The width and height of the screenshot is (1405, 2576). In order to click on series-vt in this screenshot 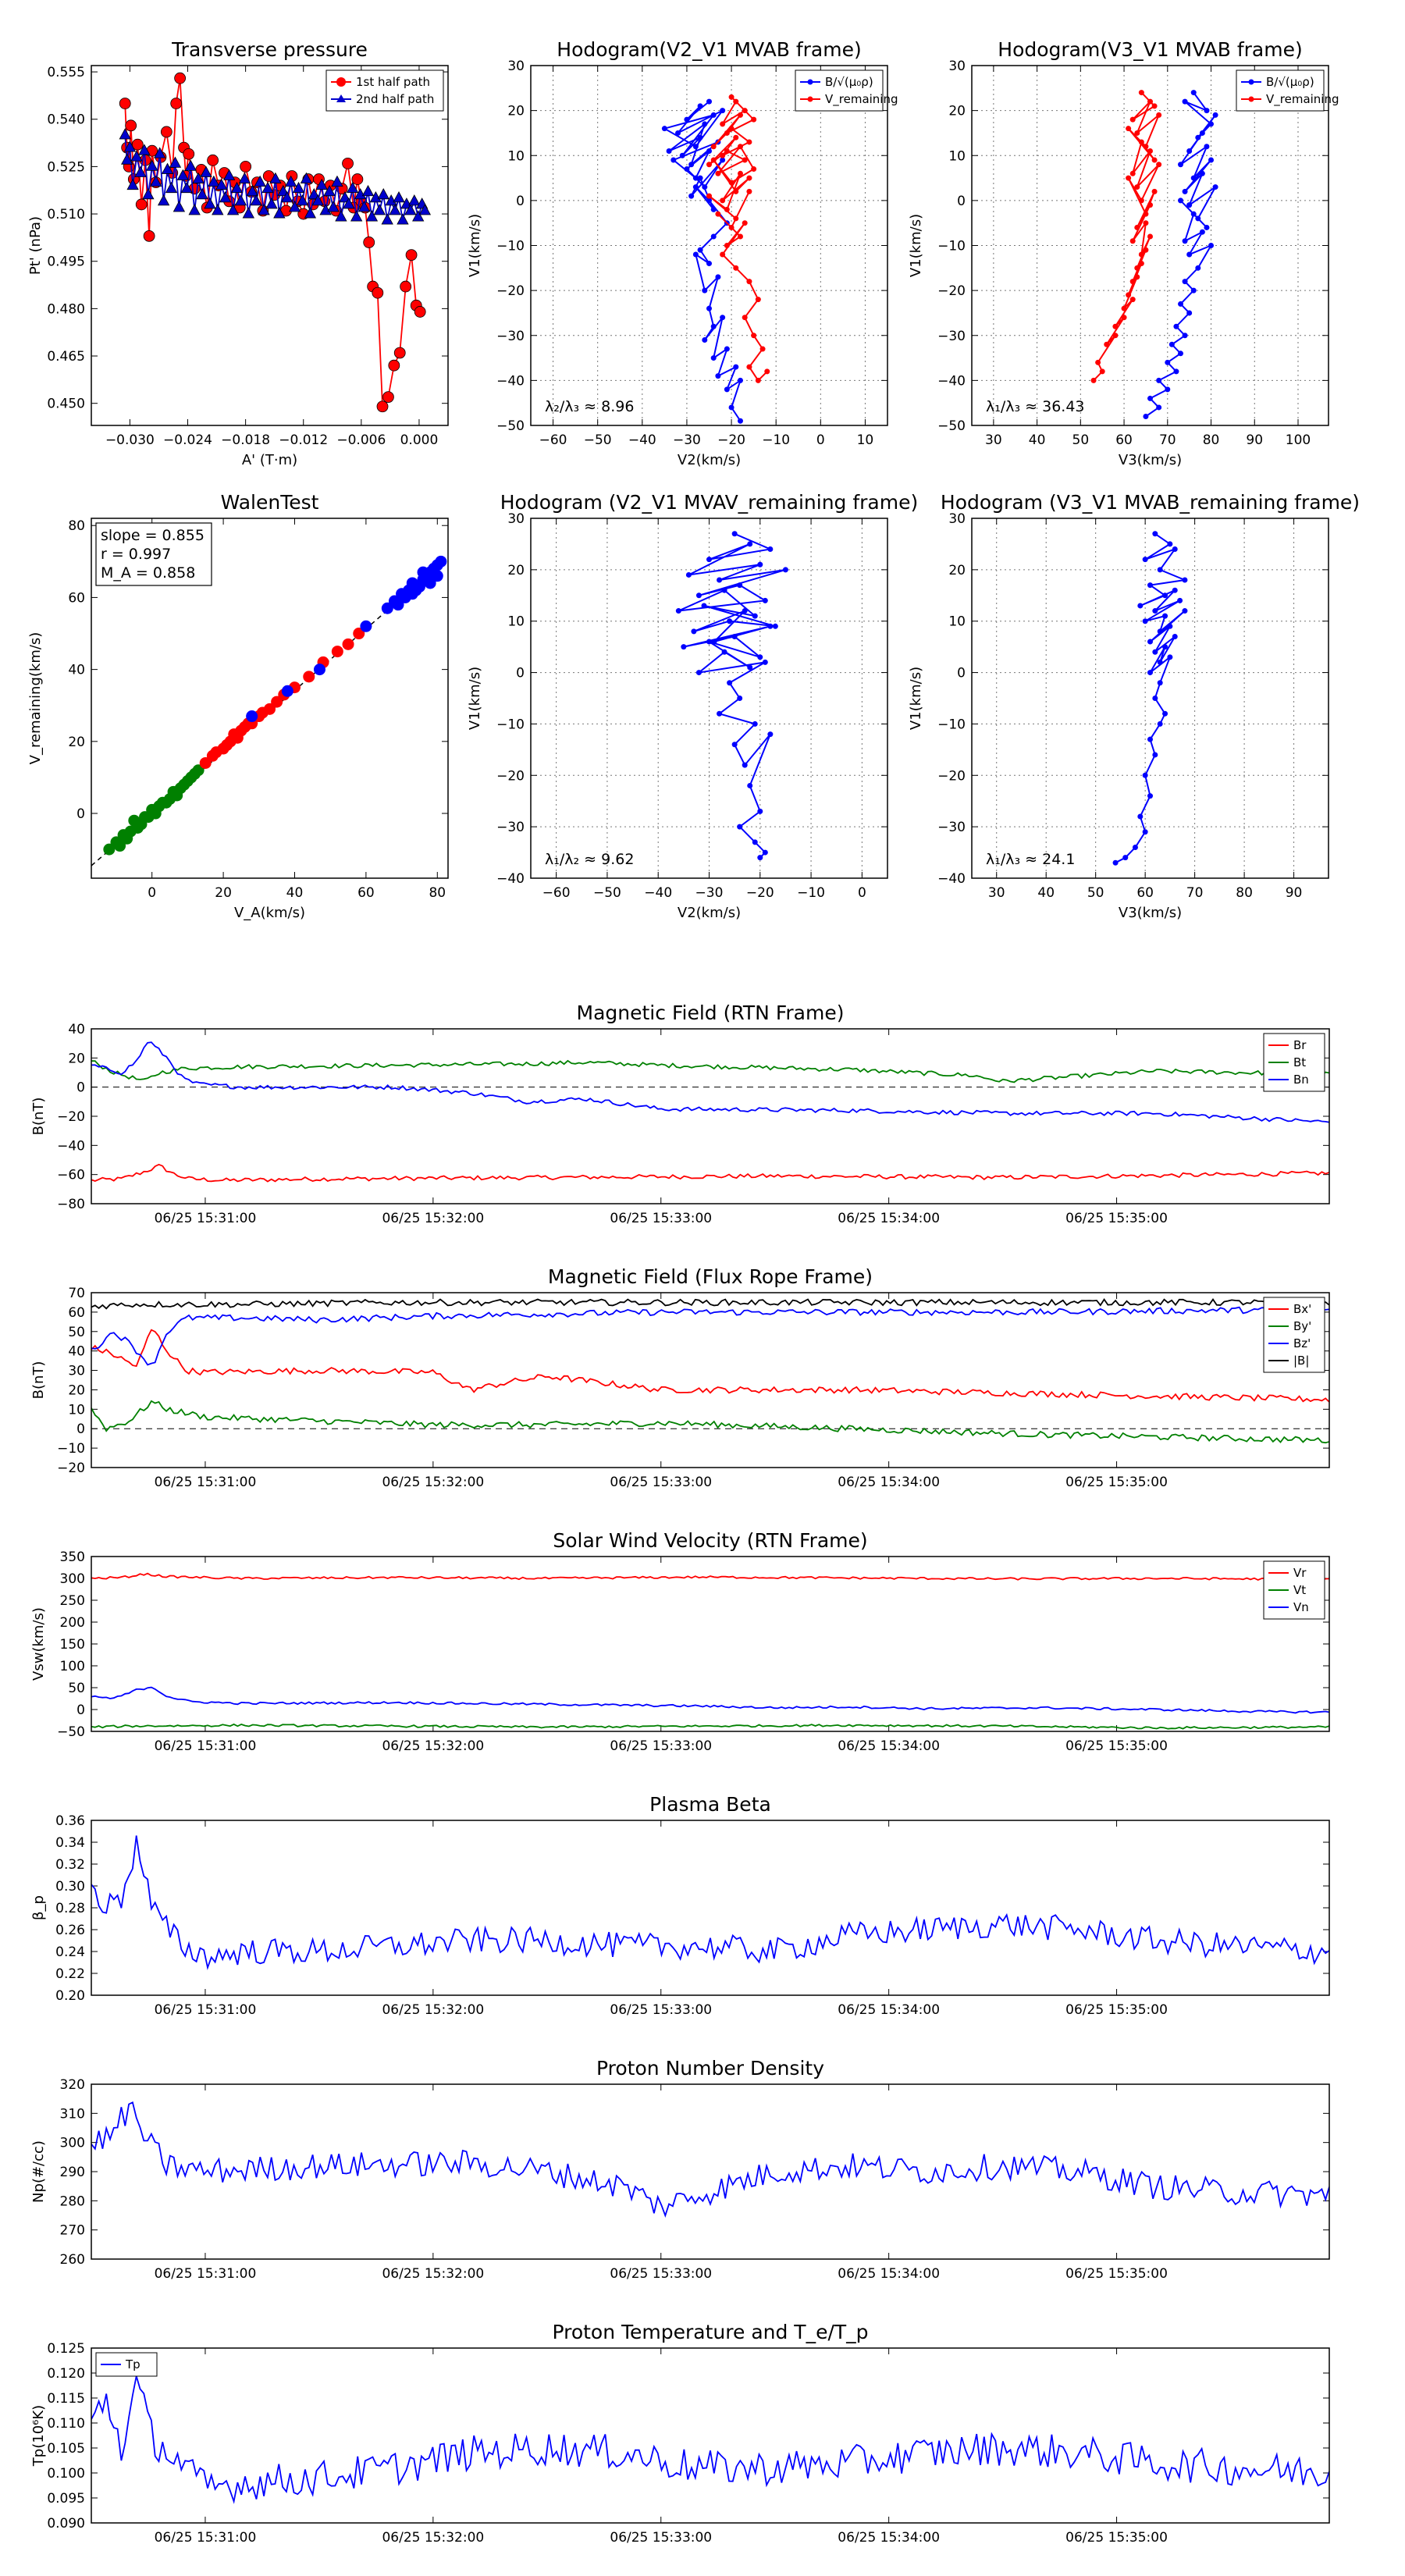, I will do `click(710, 1726)`.